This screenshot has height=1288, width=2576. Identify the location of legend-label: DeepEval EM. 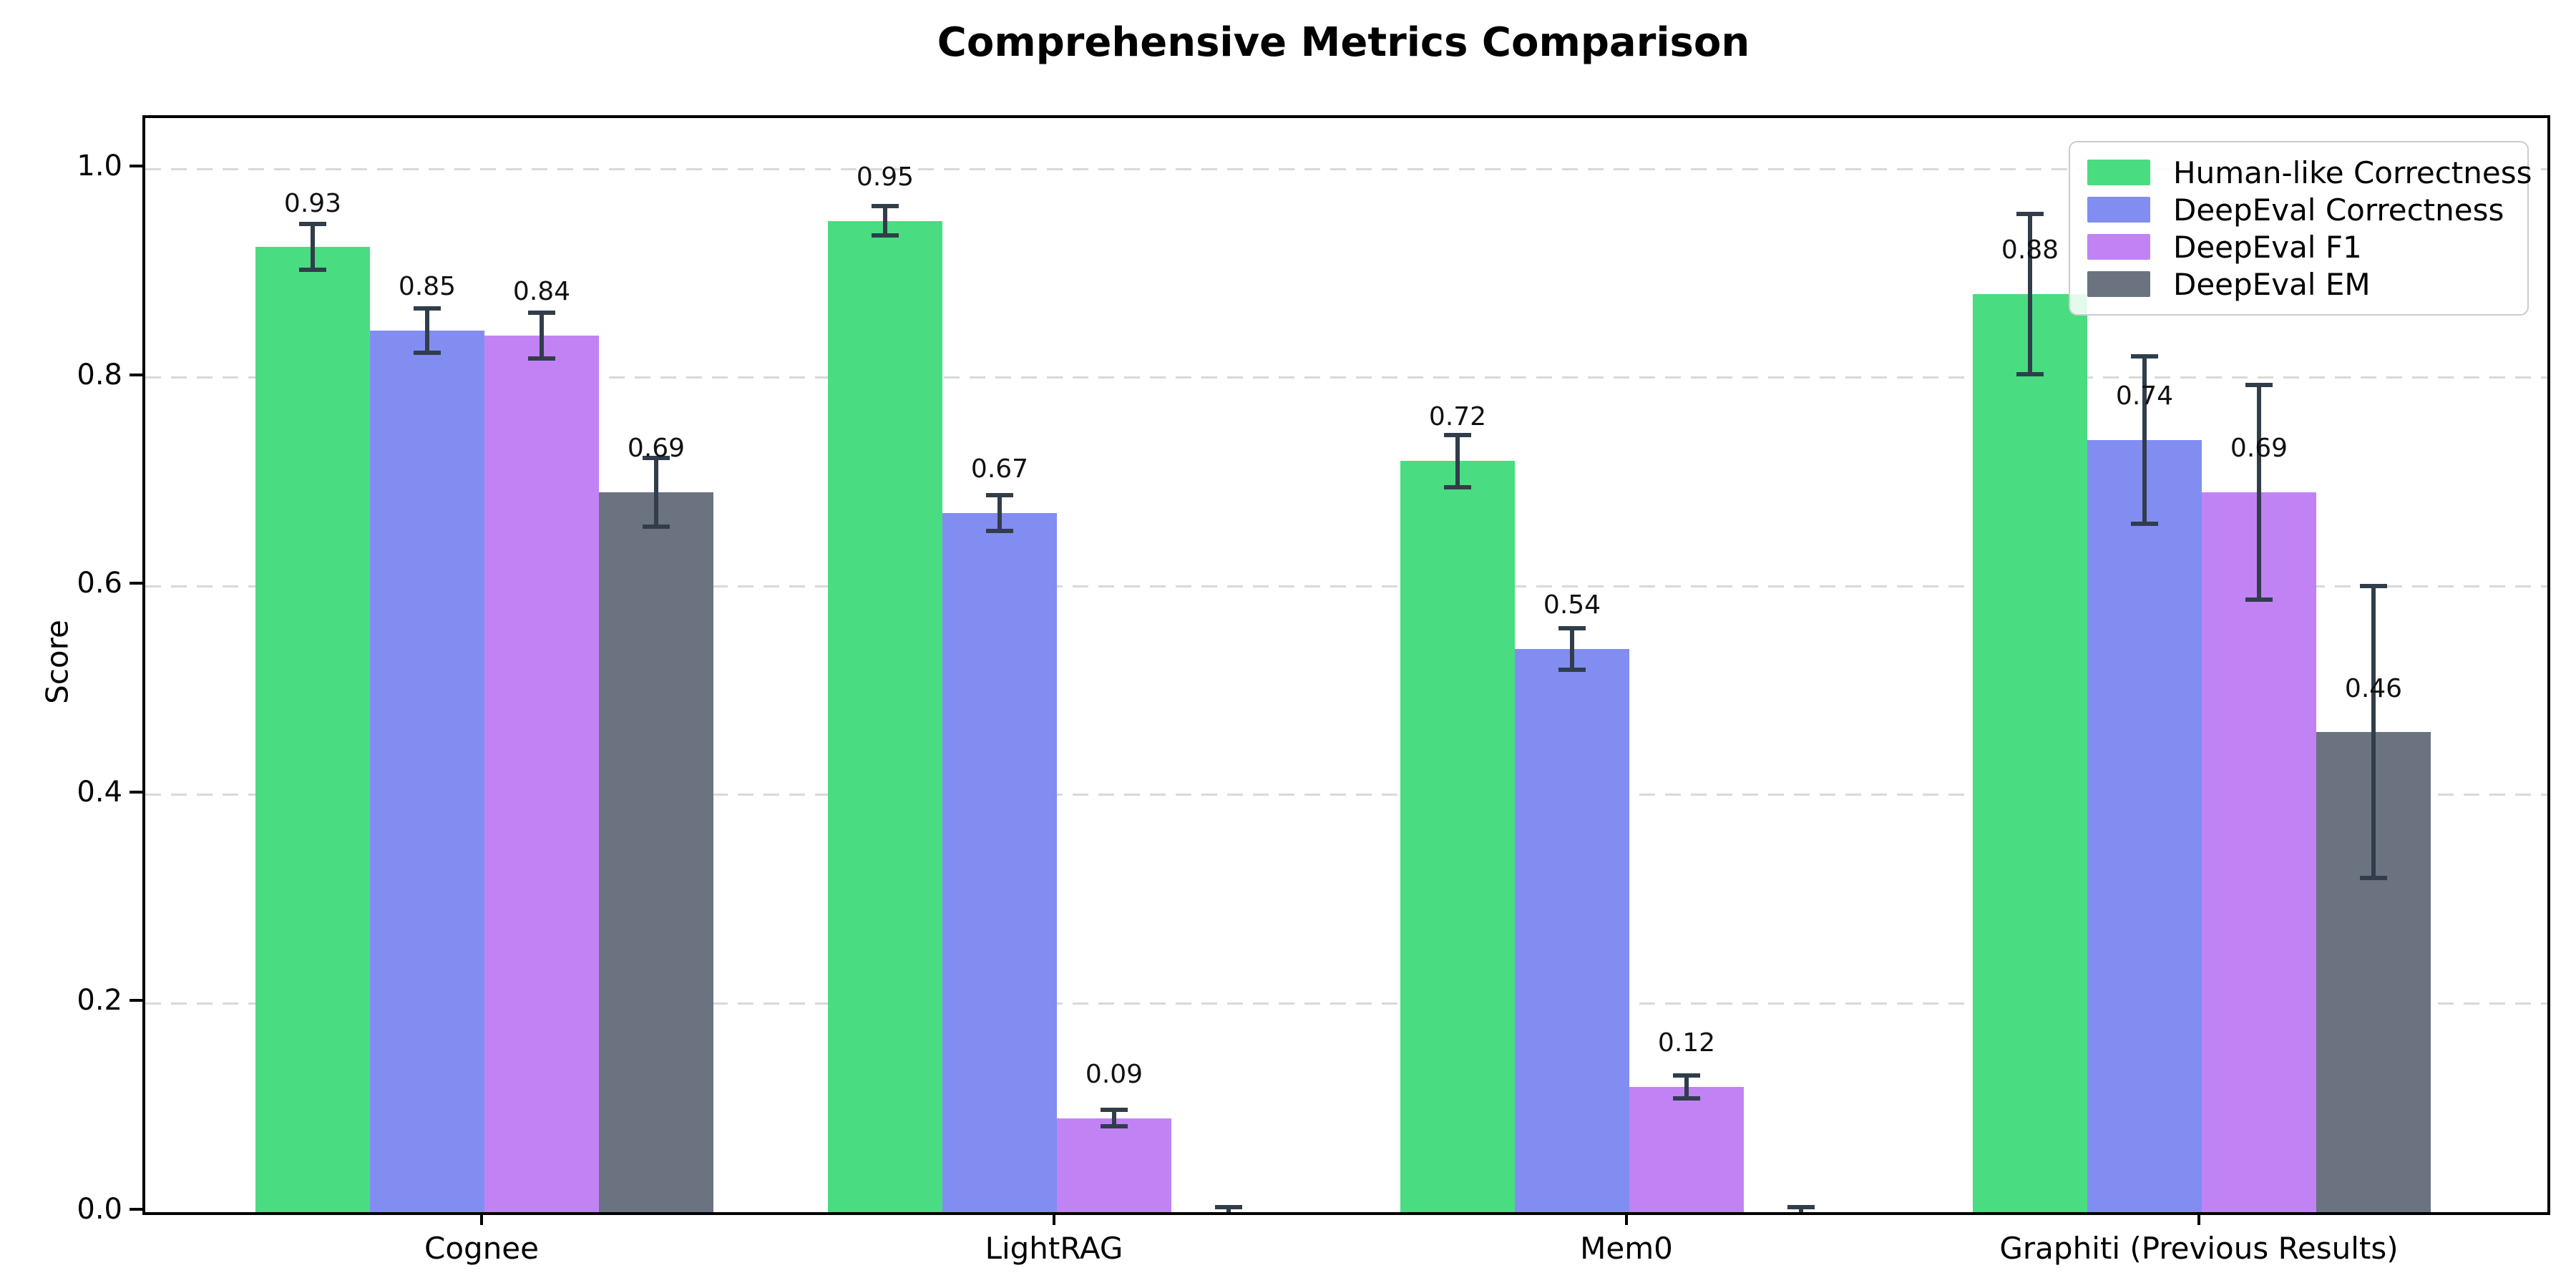
(2272, 284).